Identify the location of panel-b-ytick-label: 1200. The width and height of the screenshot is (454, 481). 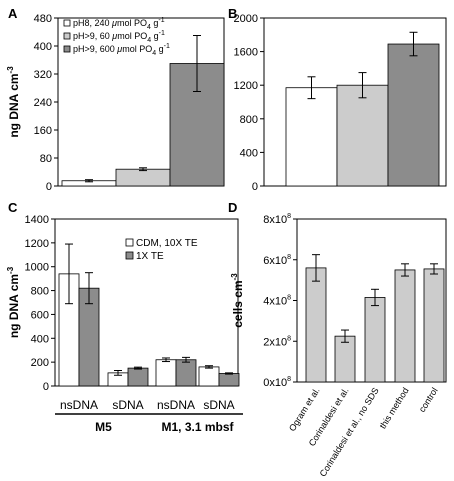
(246, 86).